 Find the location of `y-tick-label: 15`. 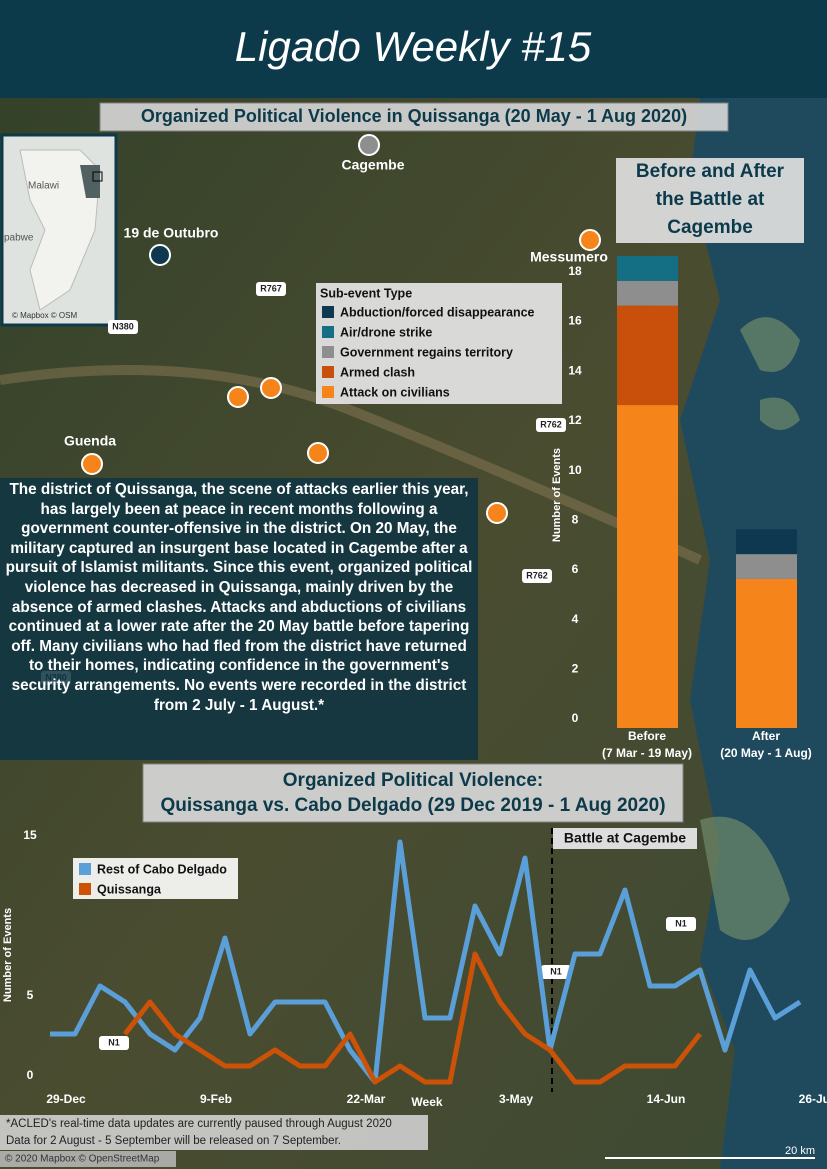

y-tick-label: 15 is located at coordinates (30, 835).